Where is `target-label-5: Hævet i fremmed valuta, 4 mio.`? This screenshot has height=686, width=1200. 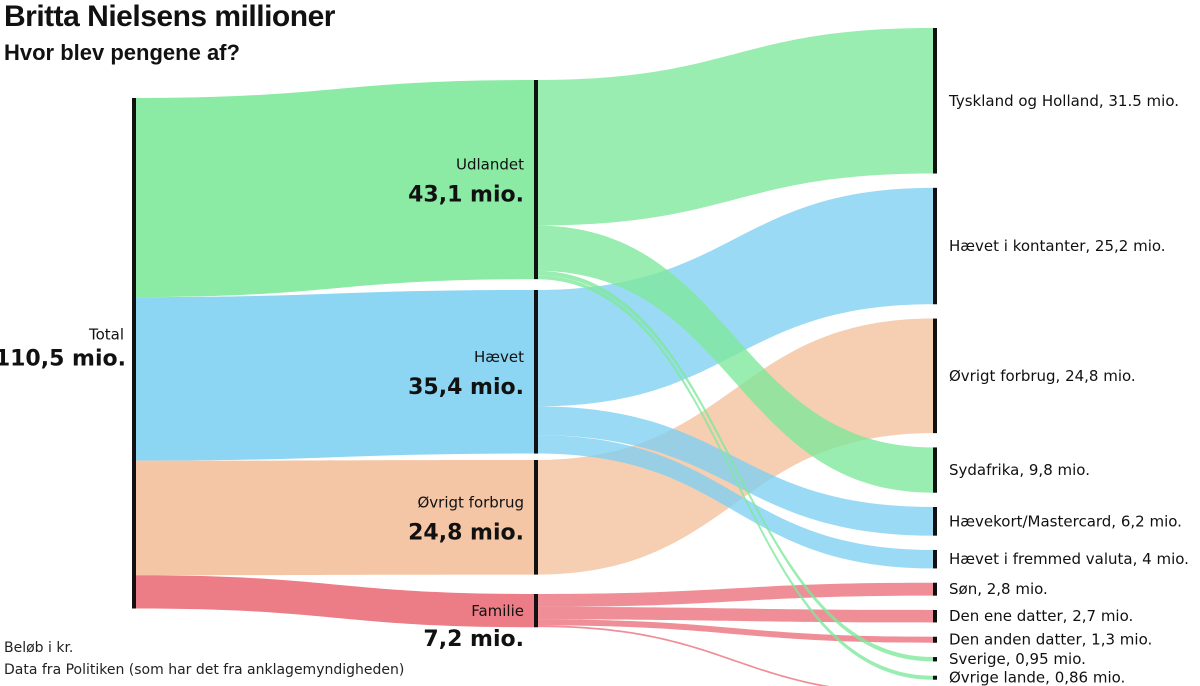
target-label-5: Hævet i fremmed valuta, 4 mio. is located at coordinates (1069, 559).